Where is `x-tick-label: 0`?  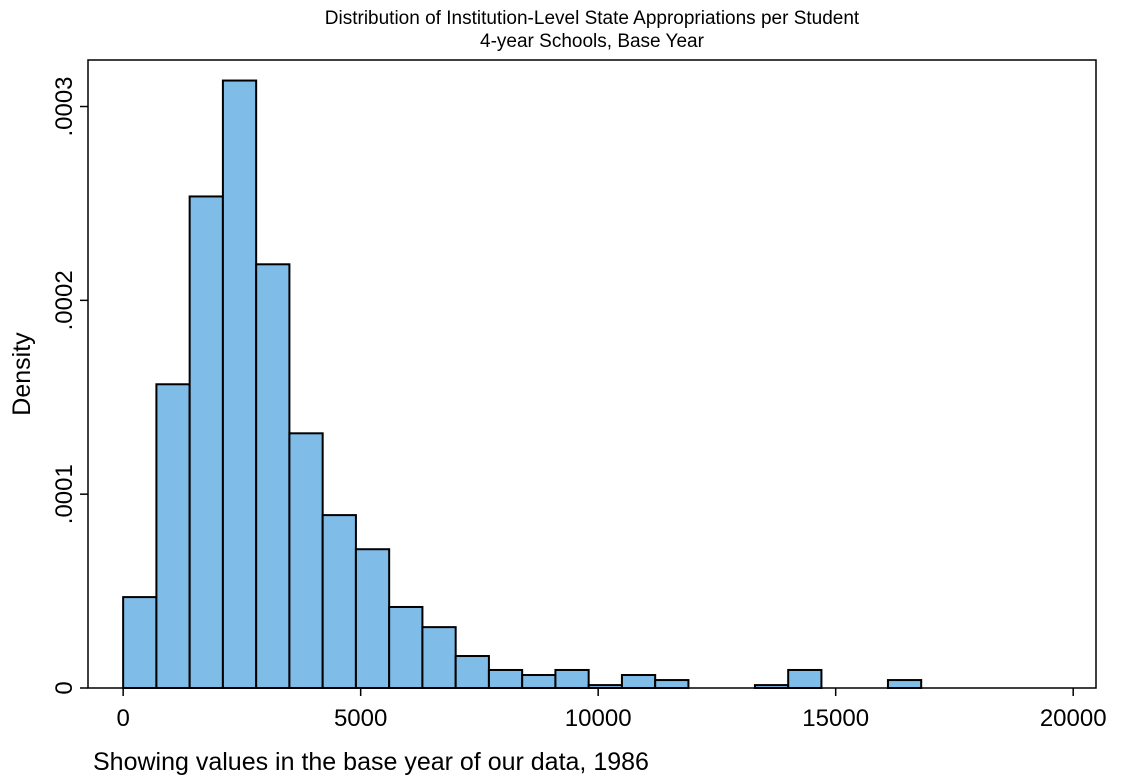
x-tick-label: 0 is located at coordinates (122, 718).